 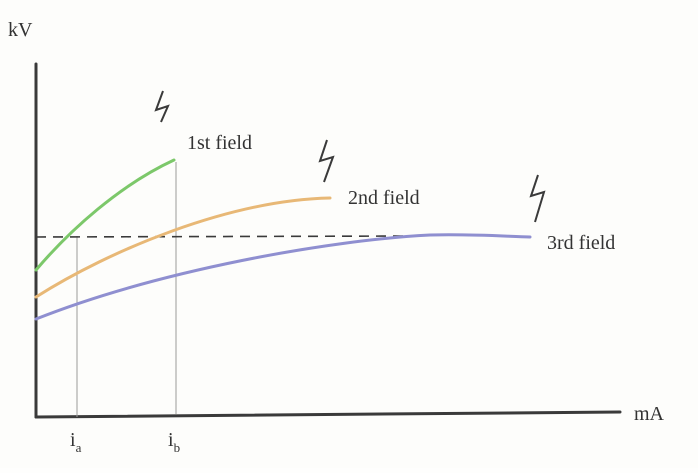 I want to click on series-curve-2nd-field, so click(x=183, y=247).